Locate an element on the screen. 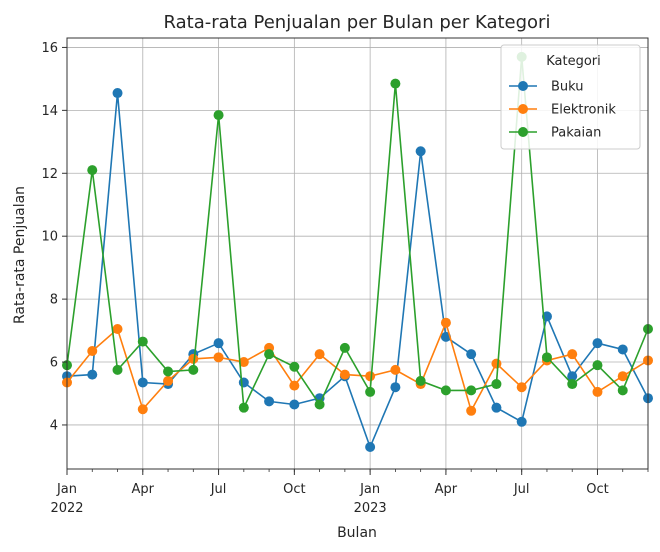  legend-marker-pakaian is located at coordinates (523, 132).